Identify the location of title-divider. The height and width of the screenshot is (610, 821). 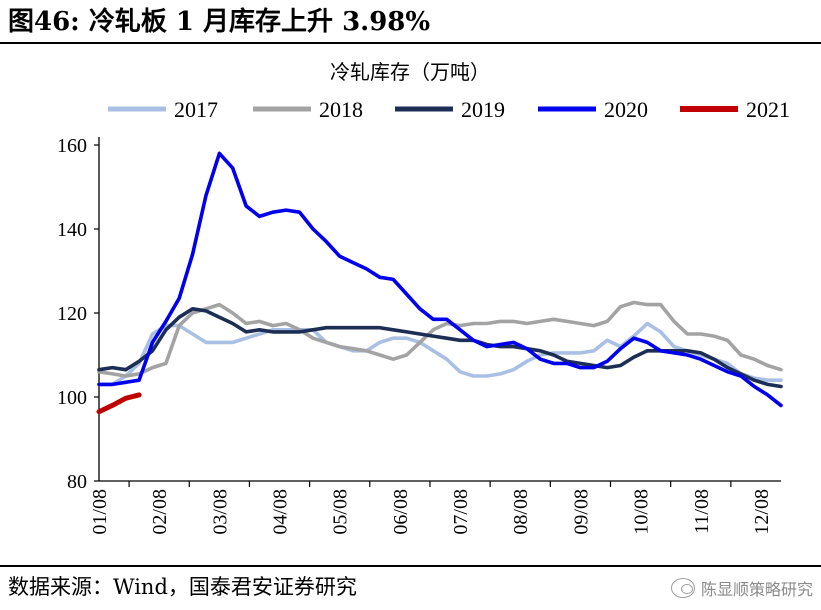
(410, 43).